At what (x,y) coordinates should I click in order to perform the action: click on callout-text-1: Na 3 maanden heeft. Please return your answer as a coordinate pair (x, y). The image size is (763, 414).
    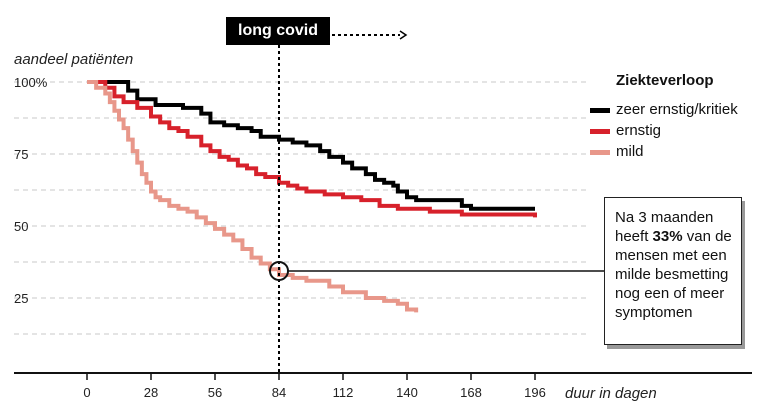
    Looking at the image, I should click on (664, 227).